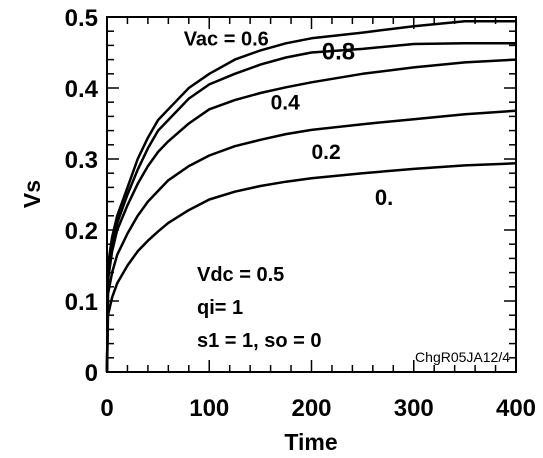  Describe the element at coordinates (106, 408) in the screenshot. I see `x-tick-label: 0` at that location.